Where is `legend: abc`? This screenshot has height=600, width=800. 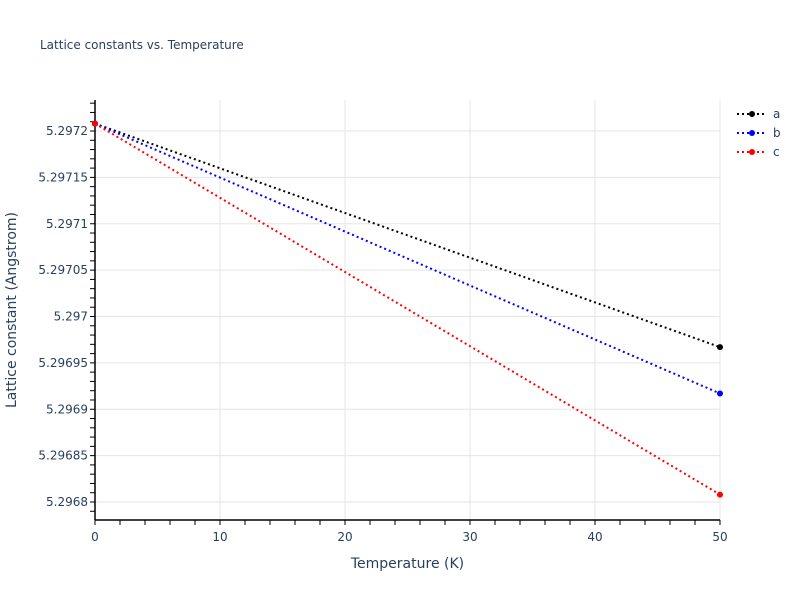
legend: abc is located at coordinates (759, 133).